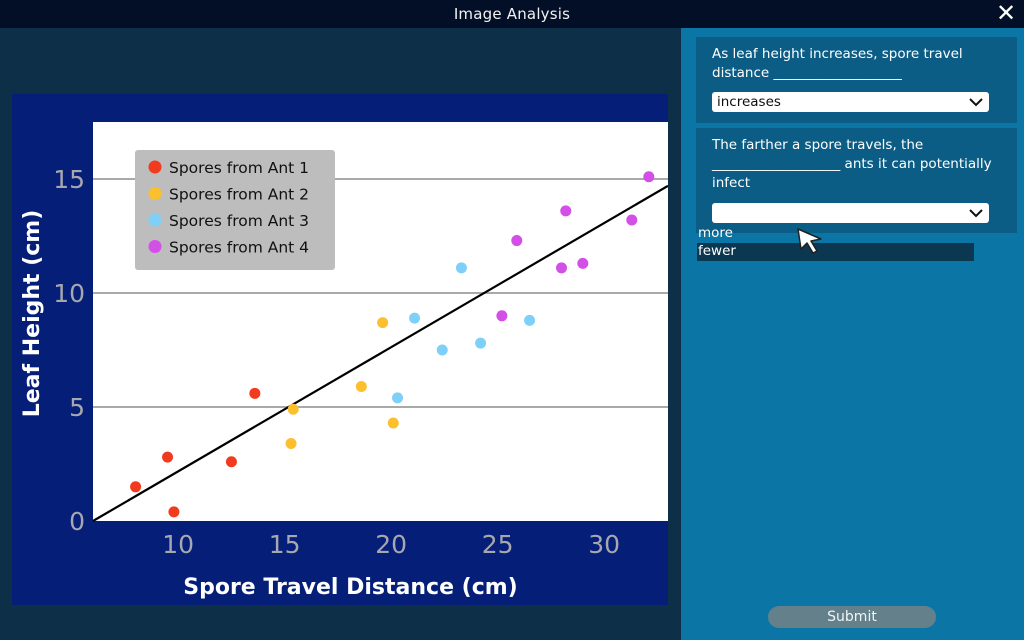 This screenshot has height=640, width=1024. Describe the element at coordinates (809, 241) in the screenshot. I see `mouse-pointer-icon` at that location.